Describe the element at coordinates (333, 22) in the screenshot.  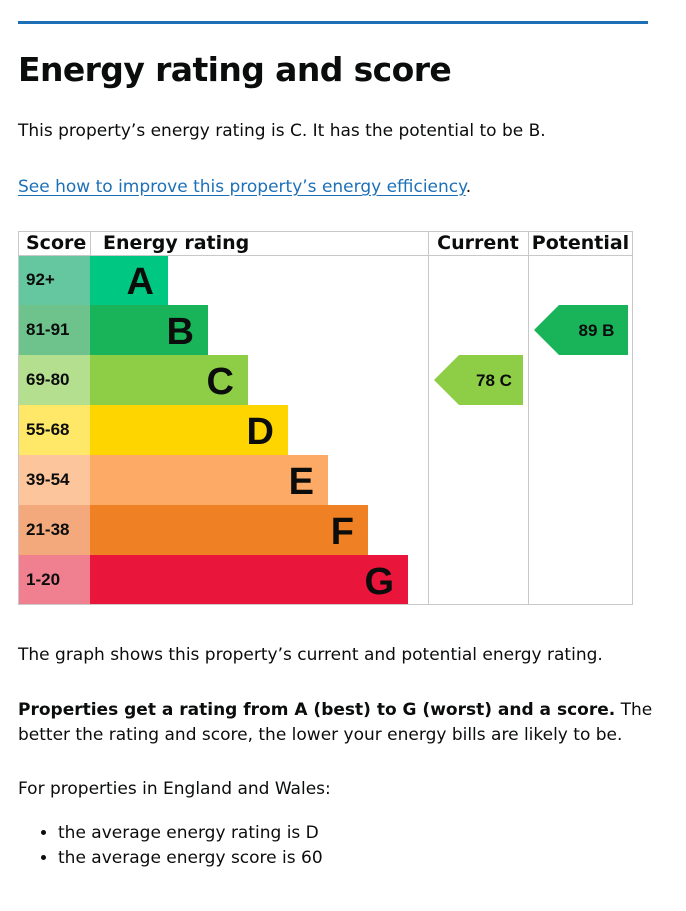
I see `section-divider` at that location.